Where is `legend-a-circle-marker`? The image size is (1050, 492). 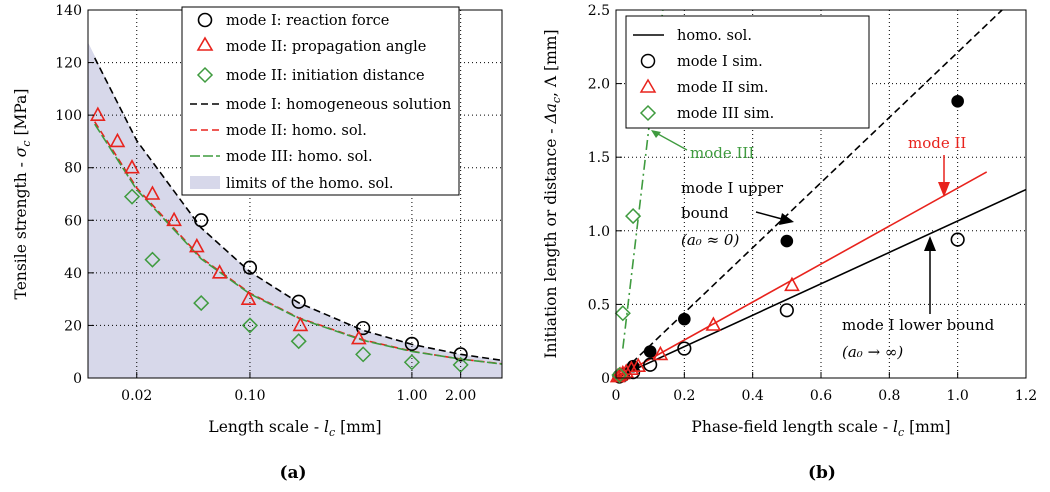
legend-a-circle-marker is located at coordinates (205, 20).